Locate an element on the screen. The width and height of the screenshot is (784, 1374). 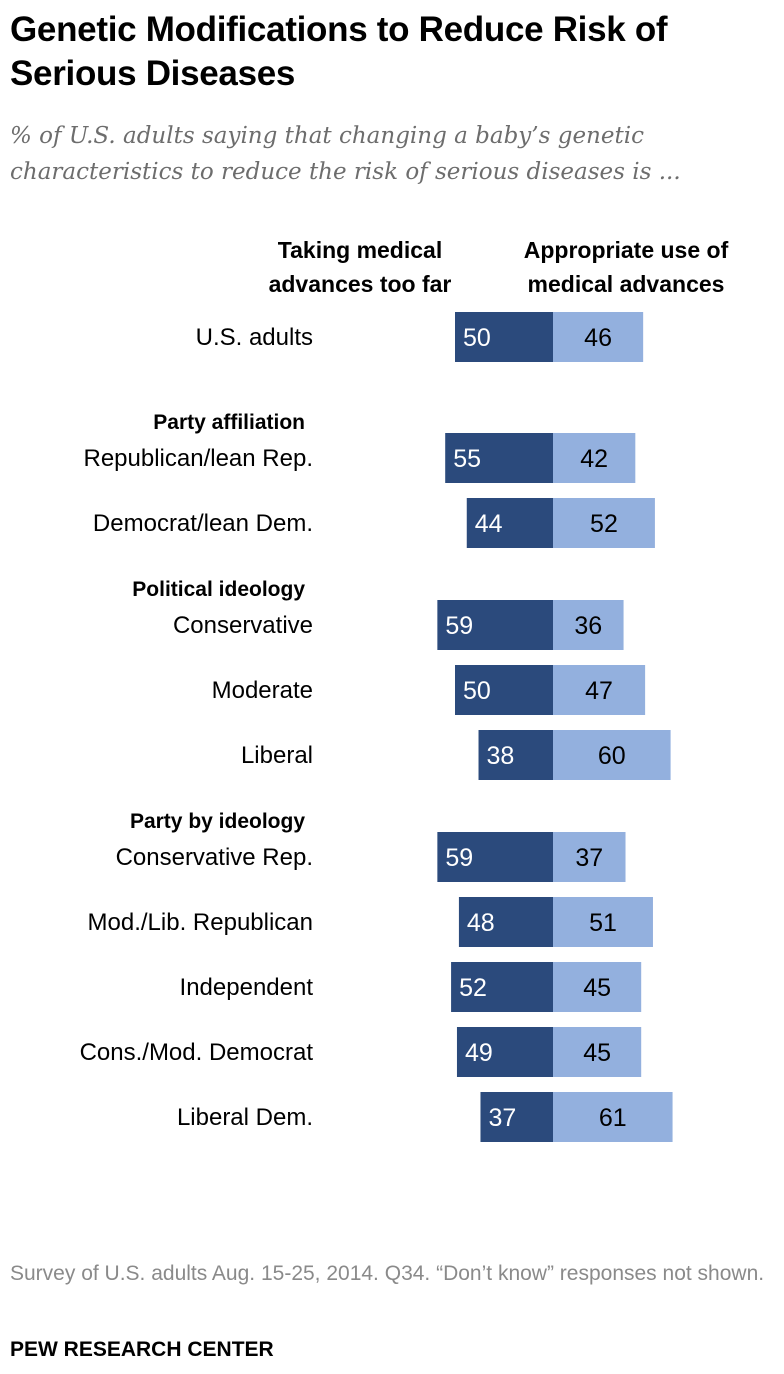
value-label-appropriate: 60 is located at coordinates (612, 756).